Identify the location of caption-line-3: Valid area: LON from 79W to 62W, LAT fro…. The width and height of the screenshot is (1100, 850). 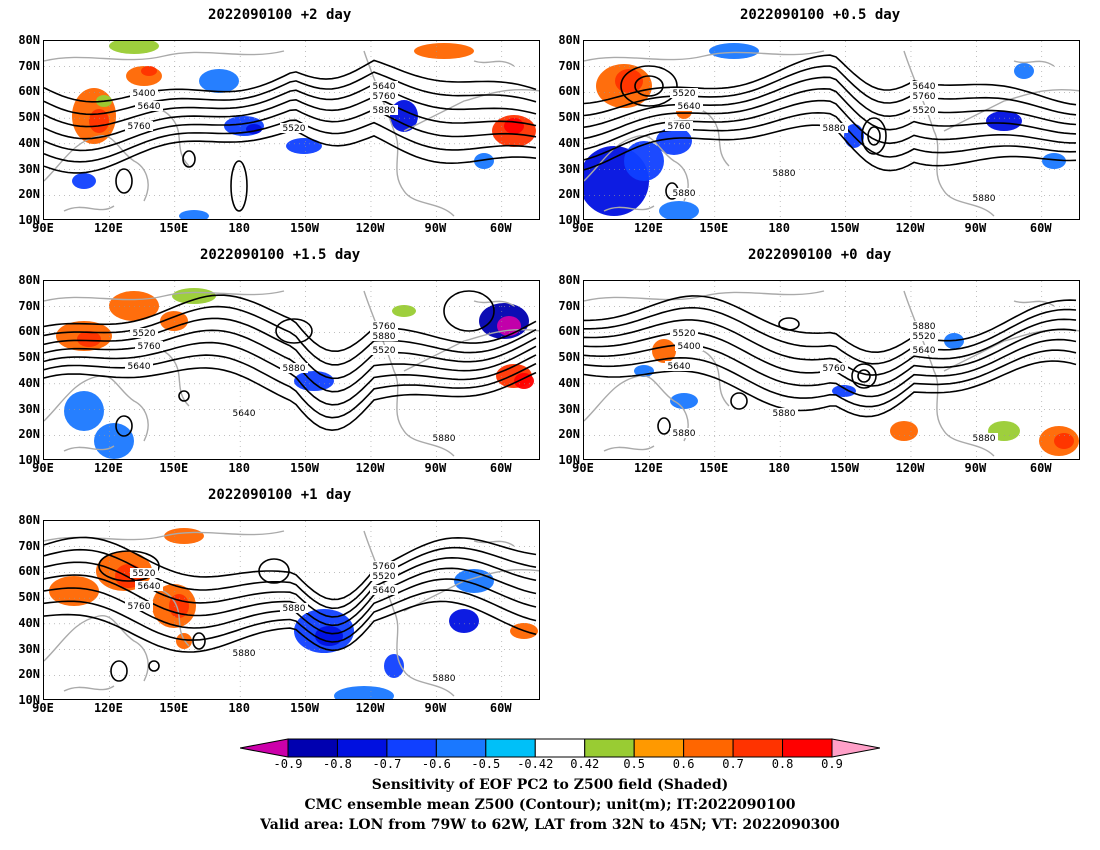
(550, 825).